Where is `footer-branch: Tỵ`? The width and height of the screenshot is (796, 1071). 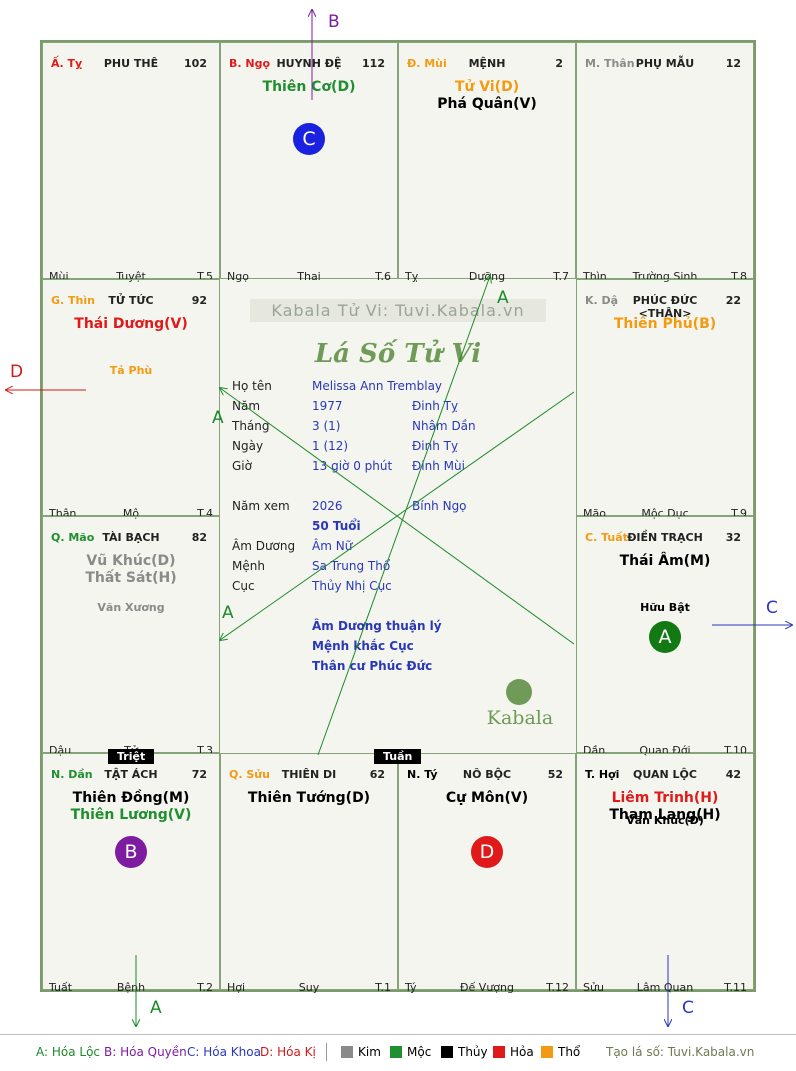
footer-branch: Tỵ is located at coordinates (412, 276).